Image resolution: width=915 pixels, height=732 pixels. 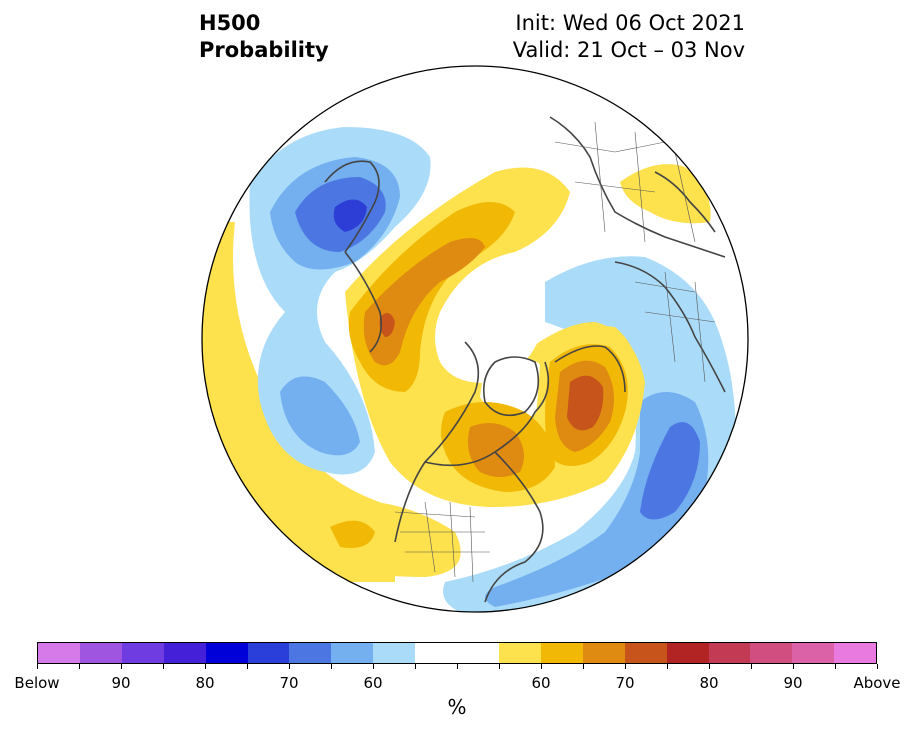 What do you see at coordinates (264, 50) in the screenshot?
I see `title-product: Probability` at bounding box center [264, 50].